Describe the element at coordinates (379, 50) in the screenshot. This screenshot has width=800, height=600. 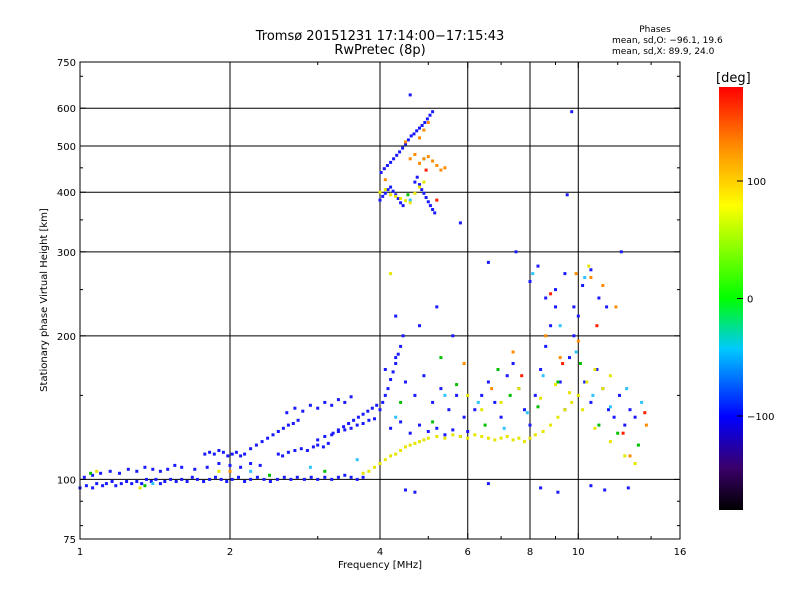
I see `chart-title-line2: RwPretec (8p)` at that location.